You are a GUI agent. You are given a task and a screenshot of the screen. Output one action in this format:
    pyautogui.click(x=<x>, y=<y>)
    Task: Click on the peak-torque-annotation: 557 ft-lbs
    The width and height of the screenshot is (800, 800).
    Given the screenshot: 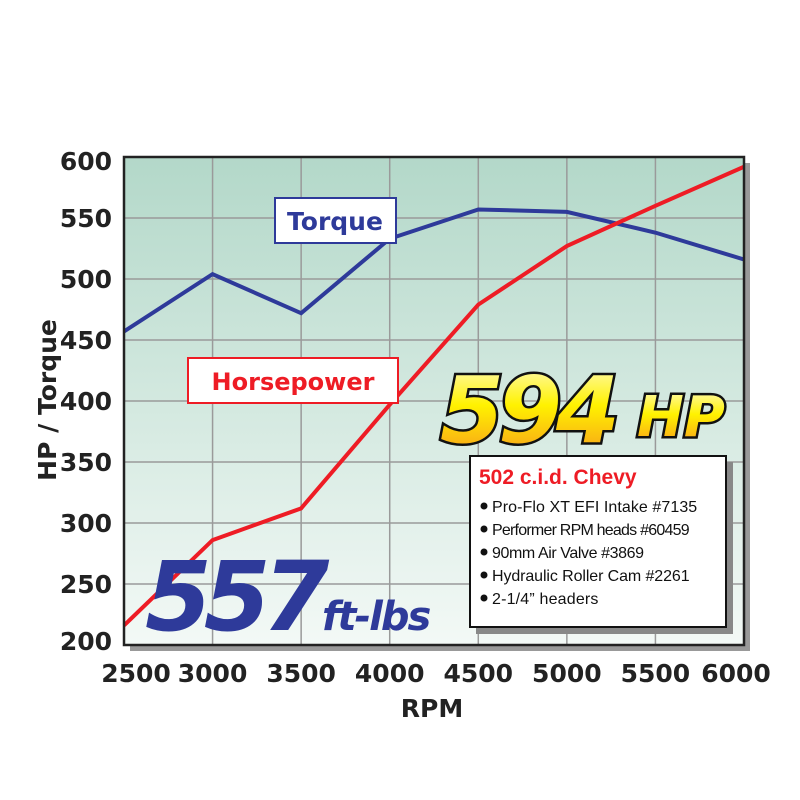 What is the action you would take?
    pyautogui.click(x=288, y=597)
    